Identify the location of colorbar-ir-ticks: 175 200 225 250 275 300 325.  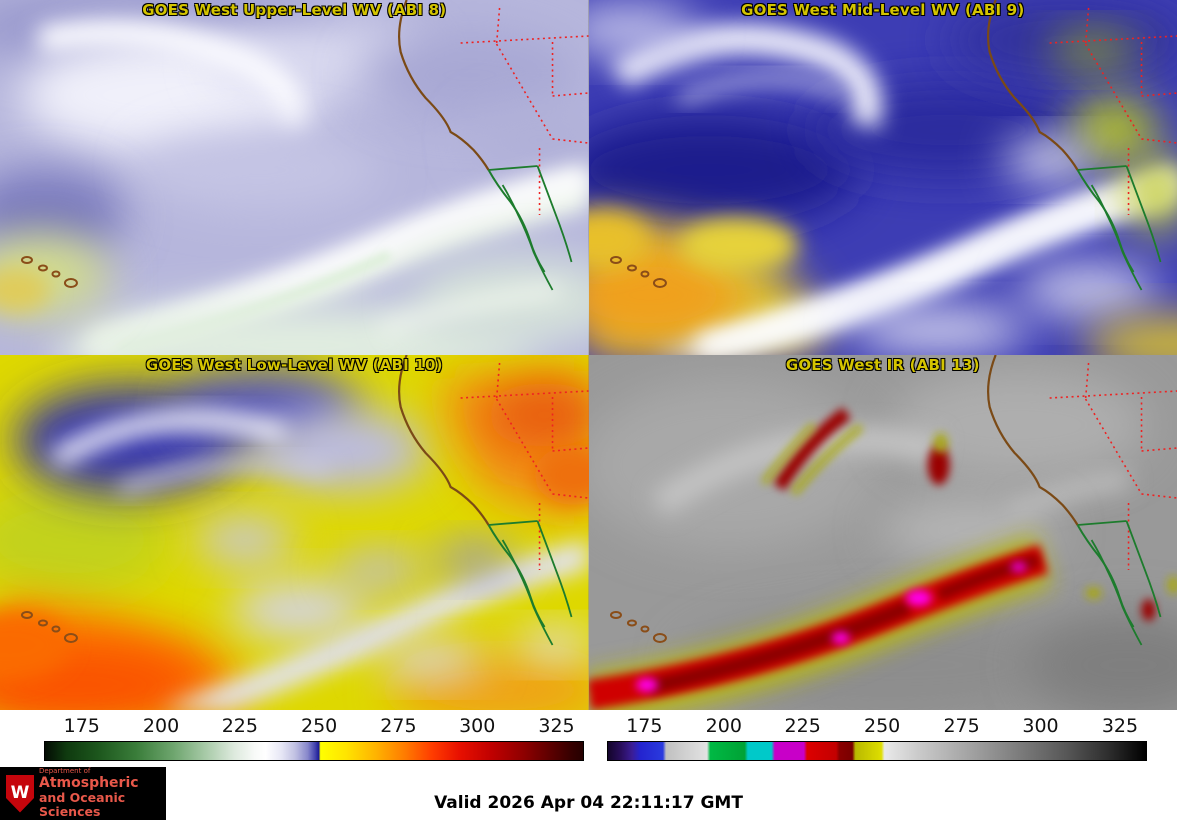
(877, 728).